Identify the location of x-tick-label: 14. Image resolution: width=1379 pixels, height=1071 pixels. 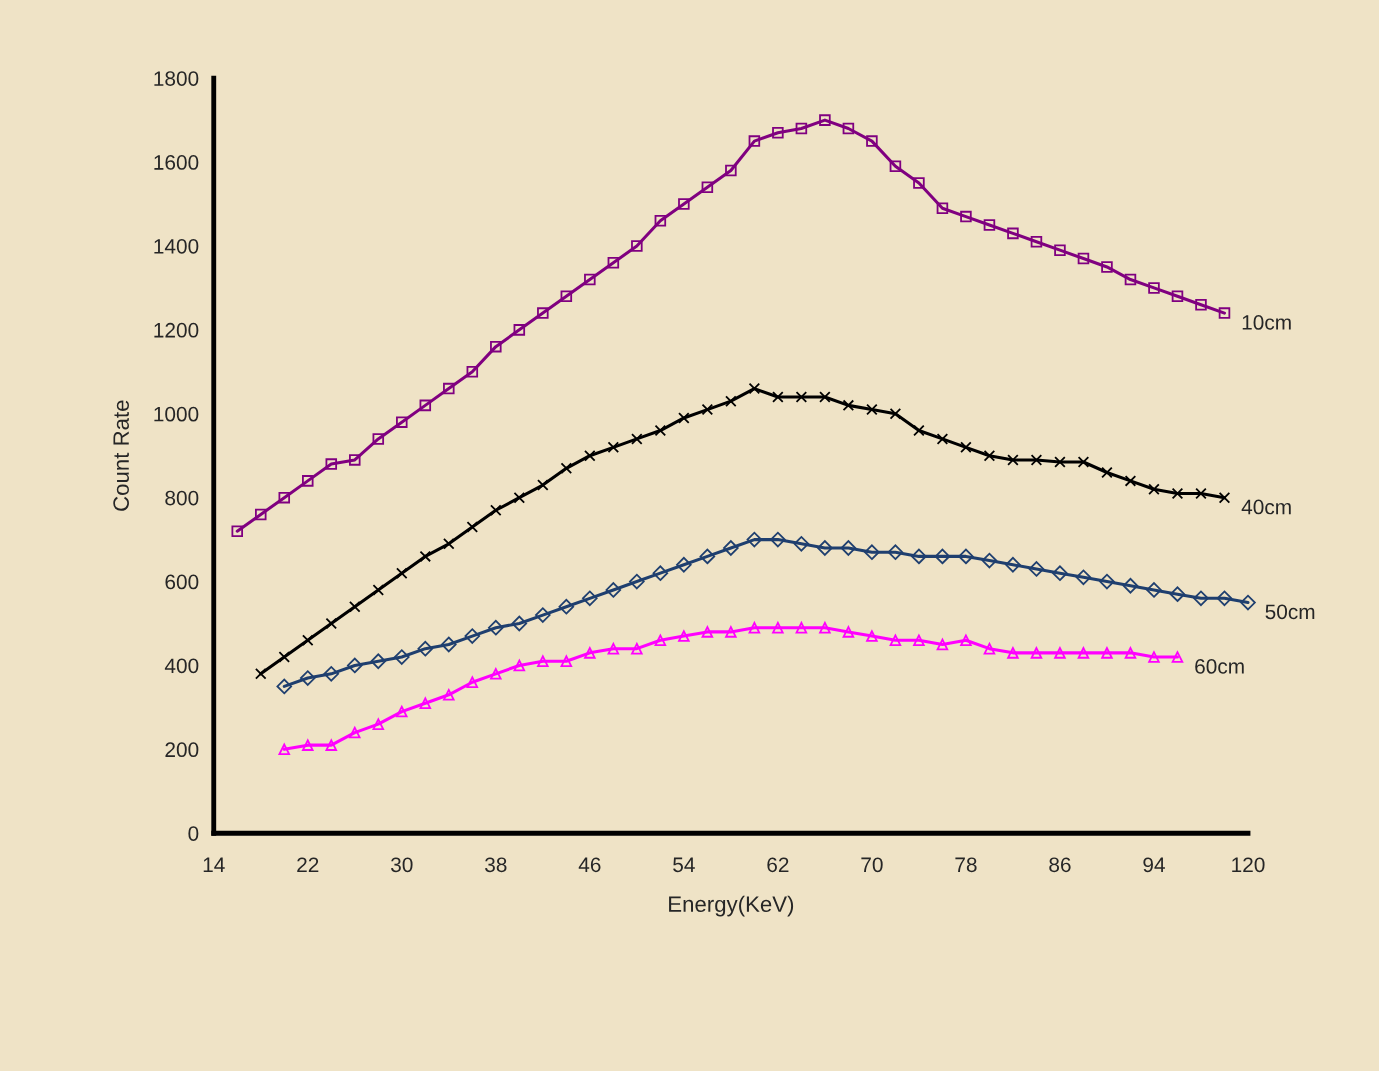
(214, 864).